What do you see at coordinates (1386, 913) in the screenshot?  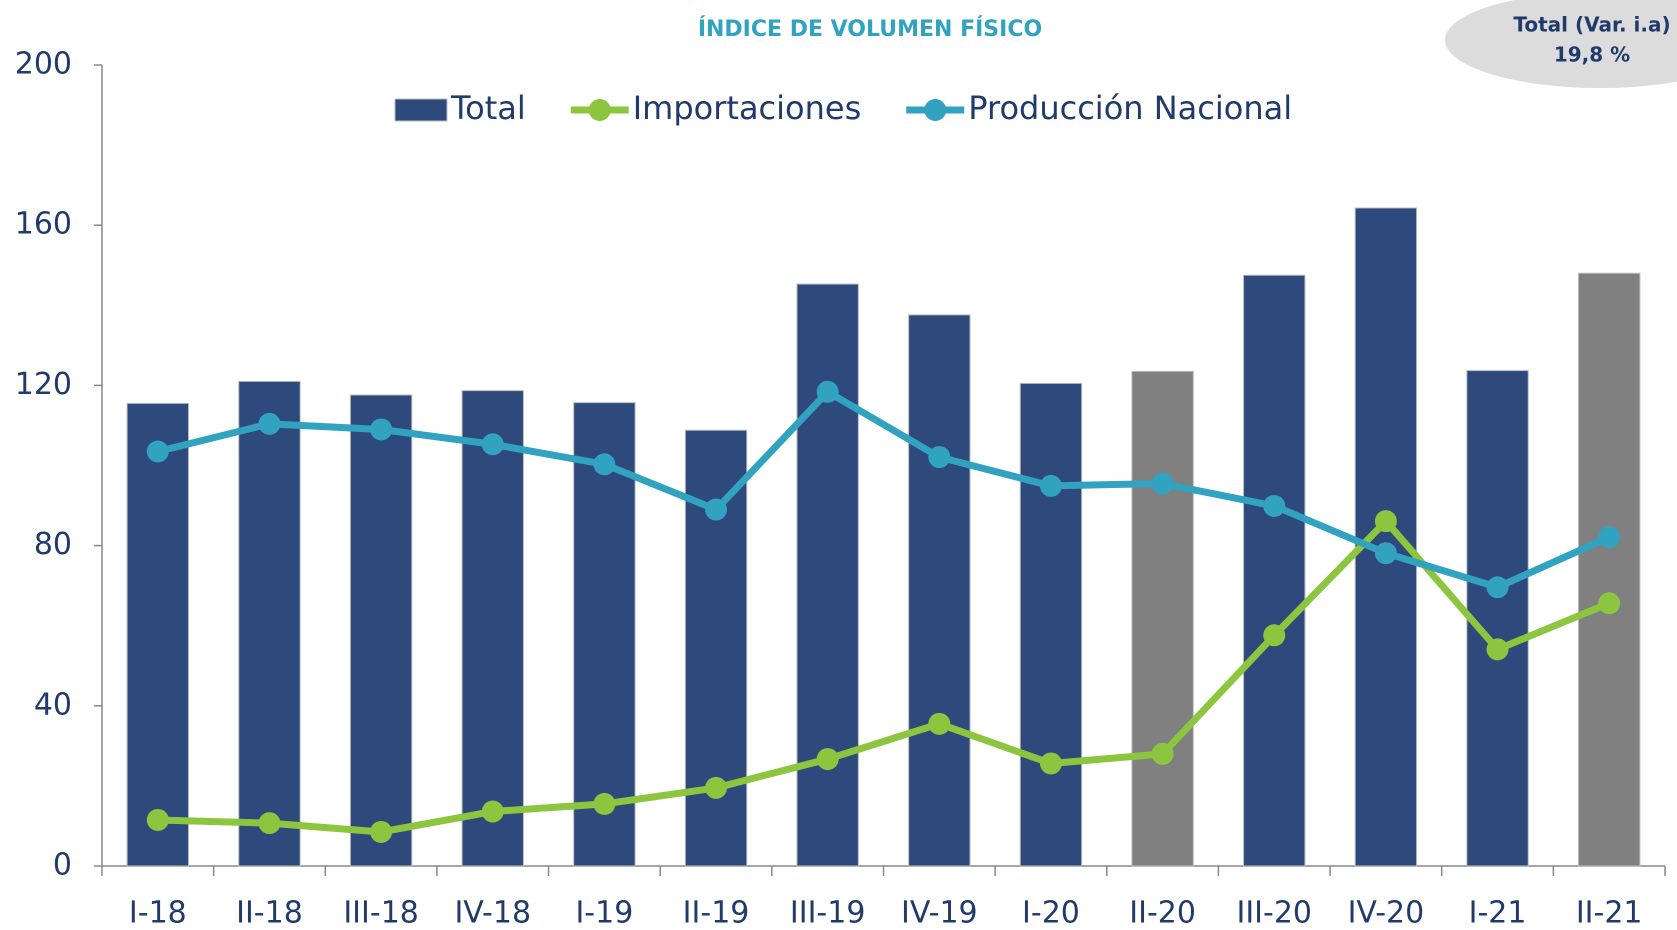 I see `x-tick-label: IV-20` at bounding box center [1386, 913].